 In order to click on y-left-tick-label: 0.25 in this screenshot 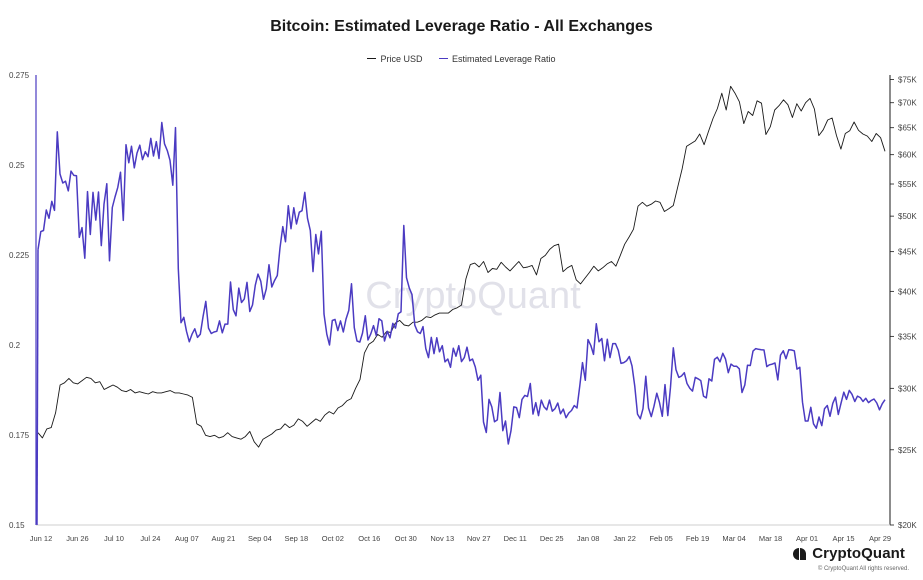, I will do `click(17, 165)`.